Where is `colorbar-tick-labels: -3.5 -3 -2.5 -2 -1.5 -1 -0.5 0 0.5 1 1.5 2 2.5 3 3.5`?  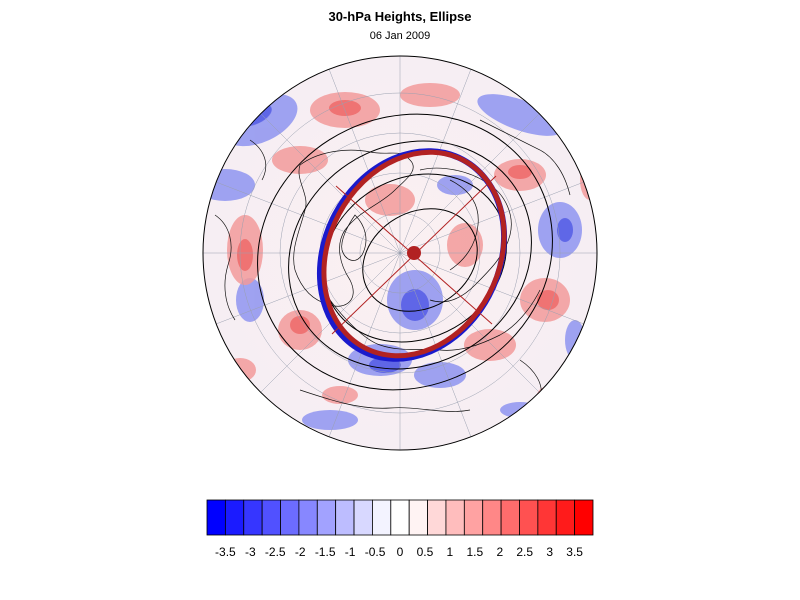
colorbar-tick-labels: -3.5 -3 -2.5 -2 -1.5 -1 -0.5 0 0.5 1 1.5 2 2.5 3 3.5 is located at coordinates (399, 552).